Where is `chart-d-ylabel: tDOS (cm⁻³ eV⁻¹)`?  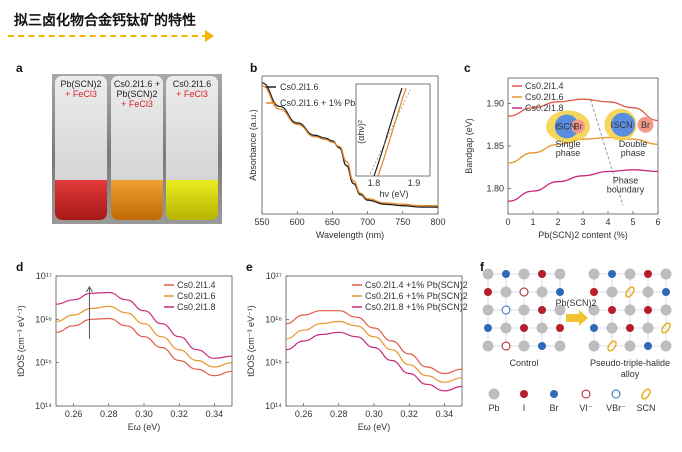
chart-d-ylabel: tDOS (cm⁻³ eV⁻¹) is located at coordinates (21, 341).